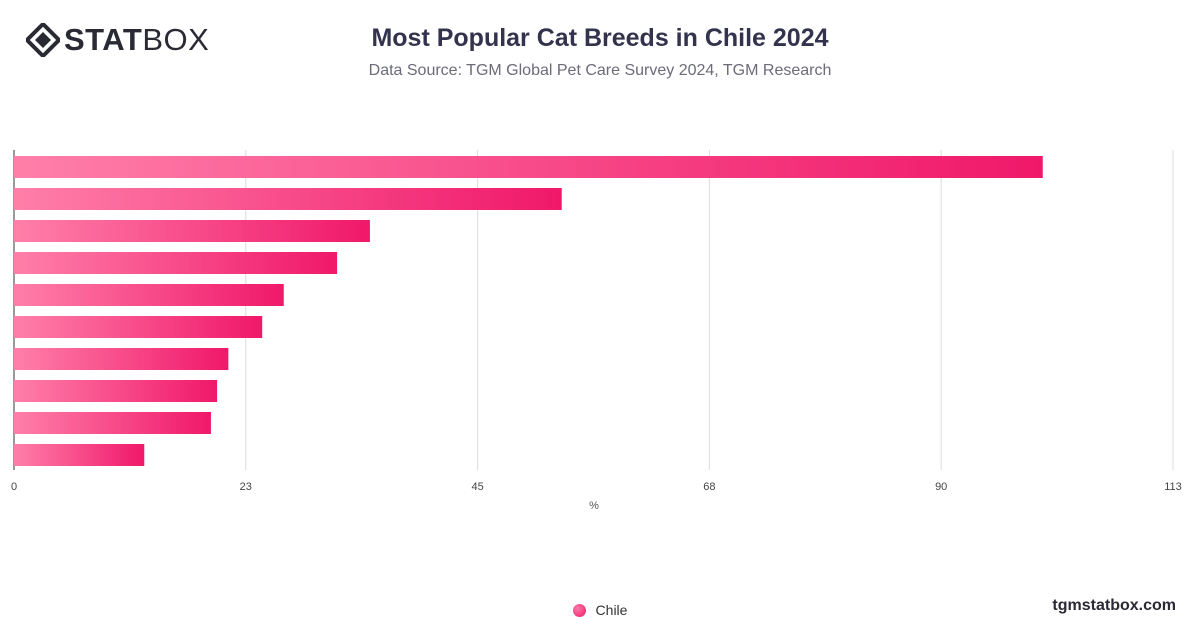  Describe the element at coordinates (709, 487) in the screenshot. I see `x-tick-label: 68` at that location.